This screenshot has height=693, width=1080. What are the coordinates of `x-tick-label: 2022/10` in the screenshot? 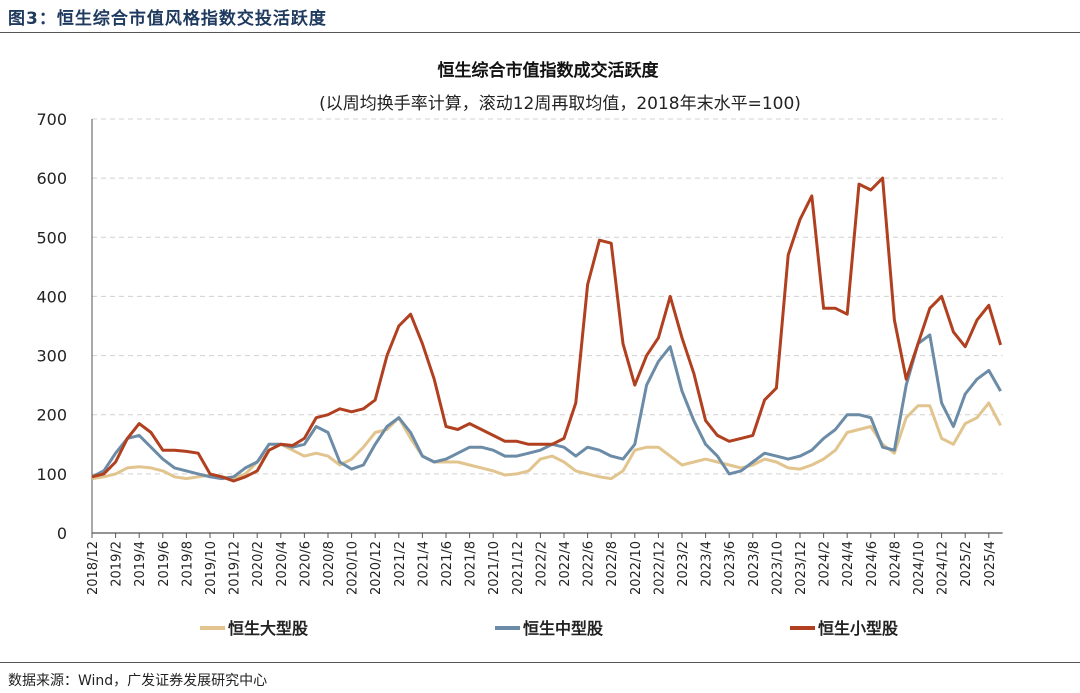 It's located at (636, 568).